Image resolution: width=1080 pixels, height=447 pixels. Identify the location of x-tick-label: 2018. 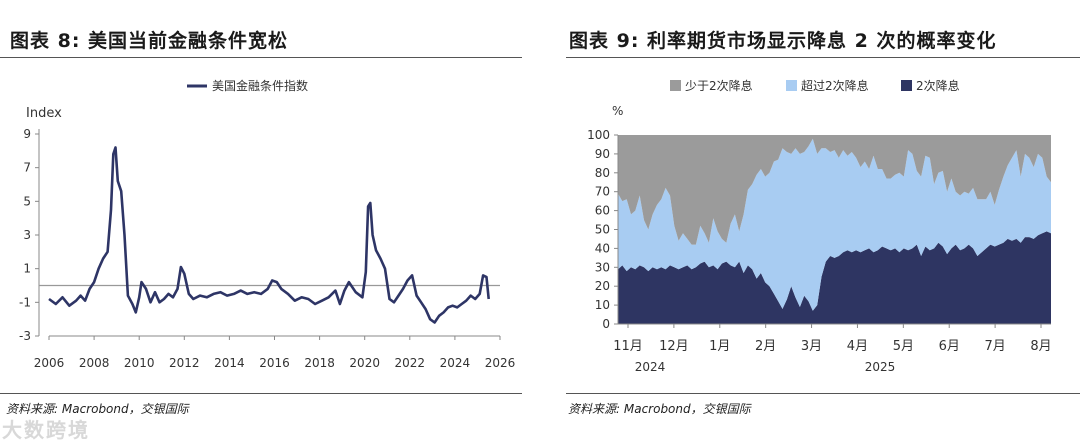
(319, 363).